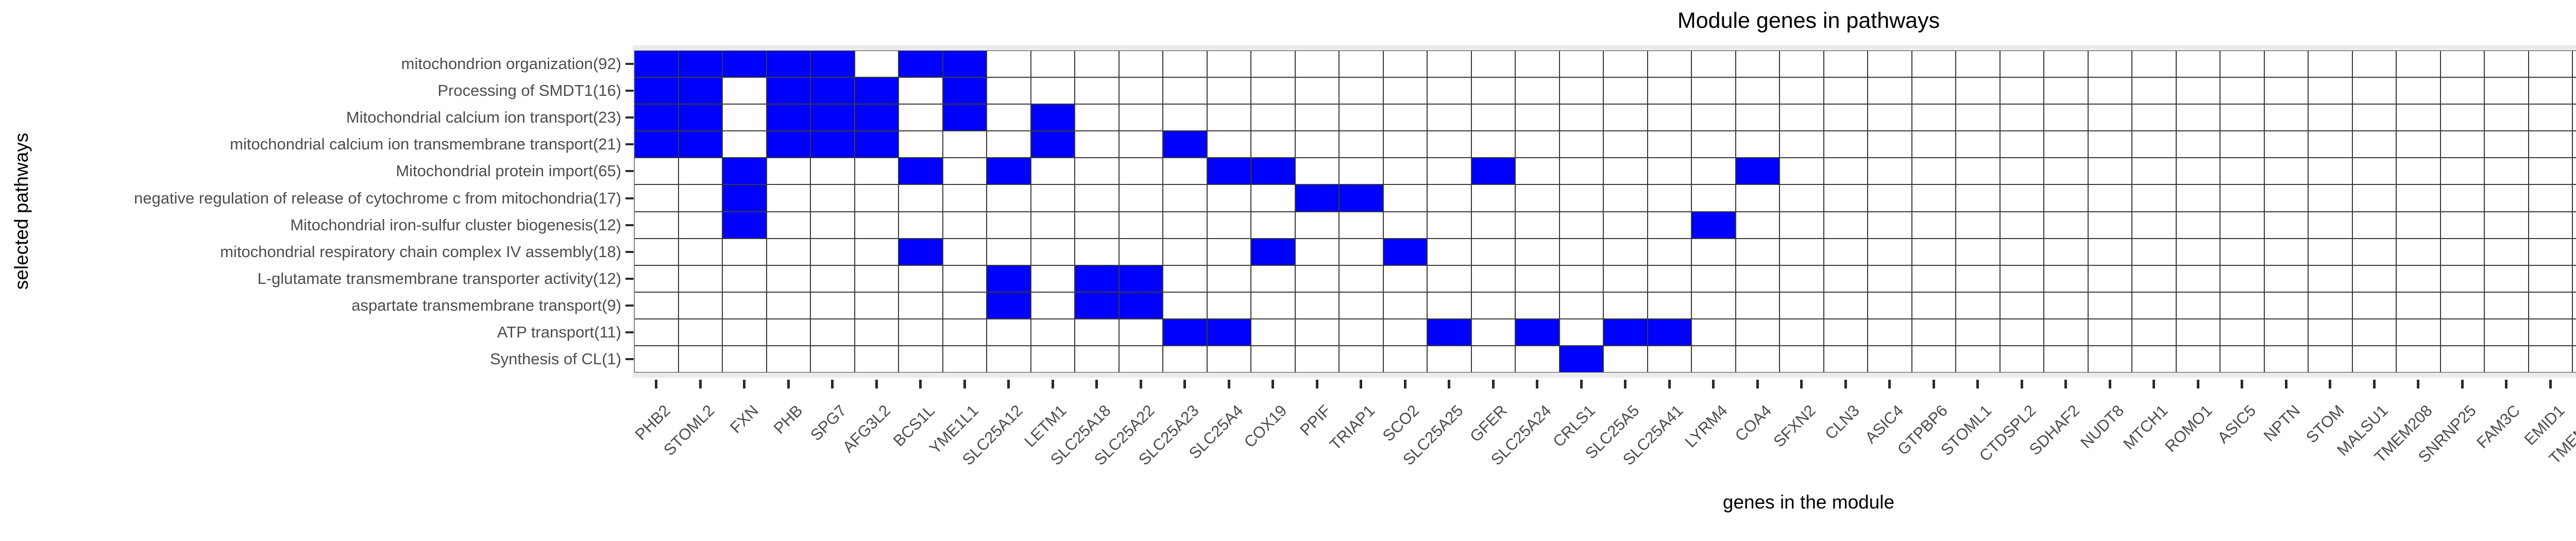 Image resolution: width=2576 pixels, height=541 pixels. Describe the element at coordinates (2237, 424) in the screenshot. I see `x-axis-label: ASIC5` at that location.